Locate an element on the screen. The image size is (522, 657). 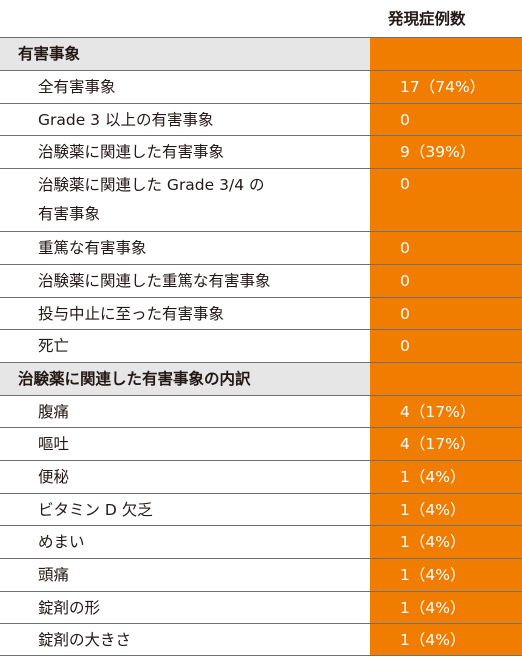
event-label-line2: 有害事象 is located at coordinates (69, 214).